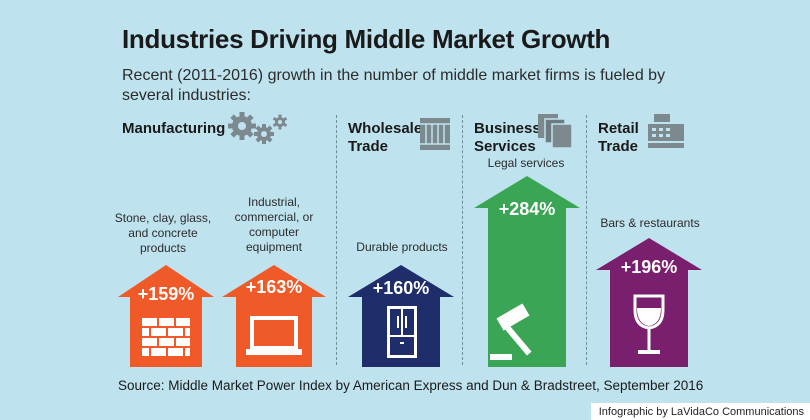 The width and height of the screenshot is (810, 420). Describe the element at coordinates (385, 128) in the screenshot. I see `category-wholesale-line1: Wholesale` at that location.